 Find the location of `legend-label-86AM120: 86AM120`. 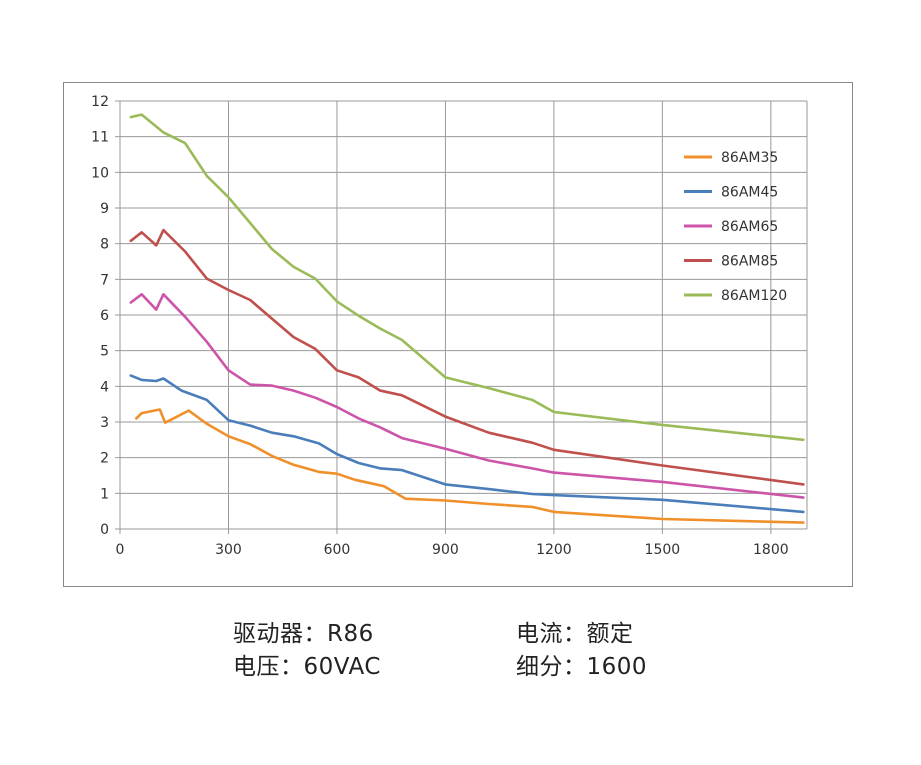

legend-label-86AM120: 86AM120 is located at coordinates (754, 296).